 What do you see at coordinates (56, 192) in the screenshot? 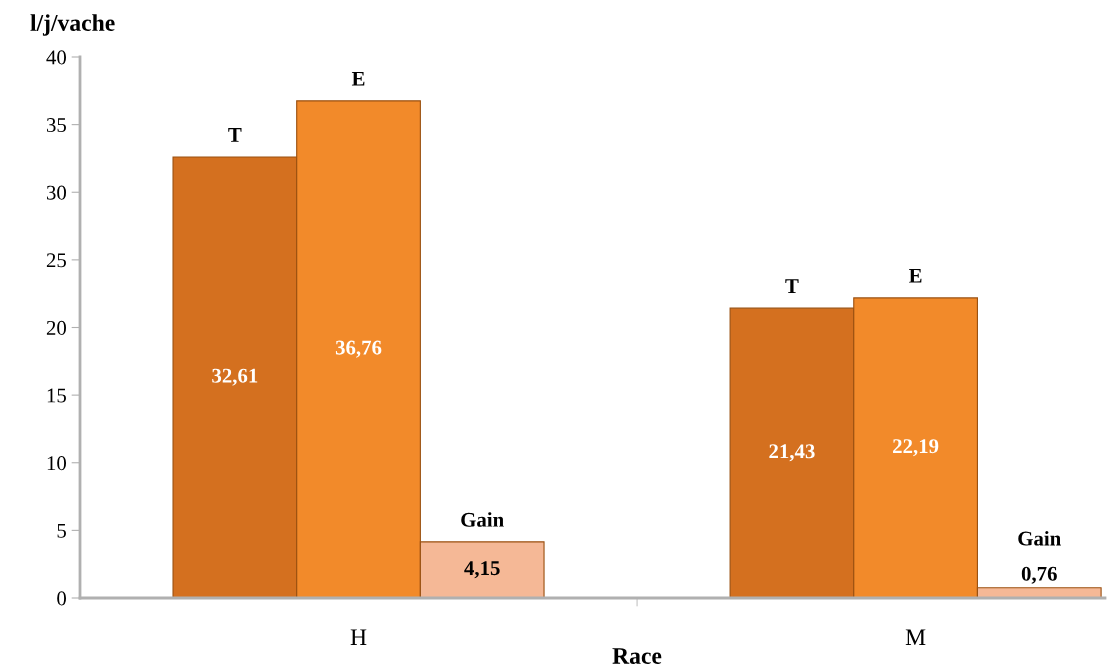
I see `y-tick-label: 30` at bounding box center [56, 192].